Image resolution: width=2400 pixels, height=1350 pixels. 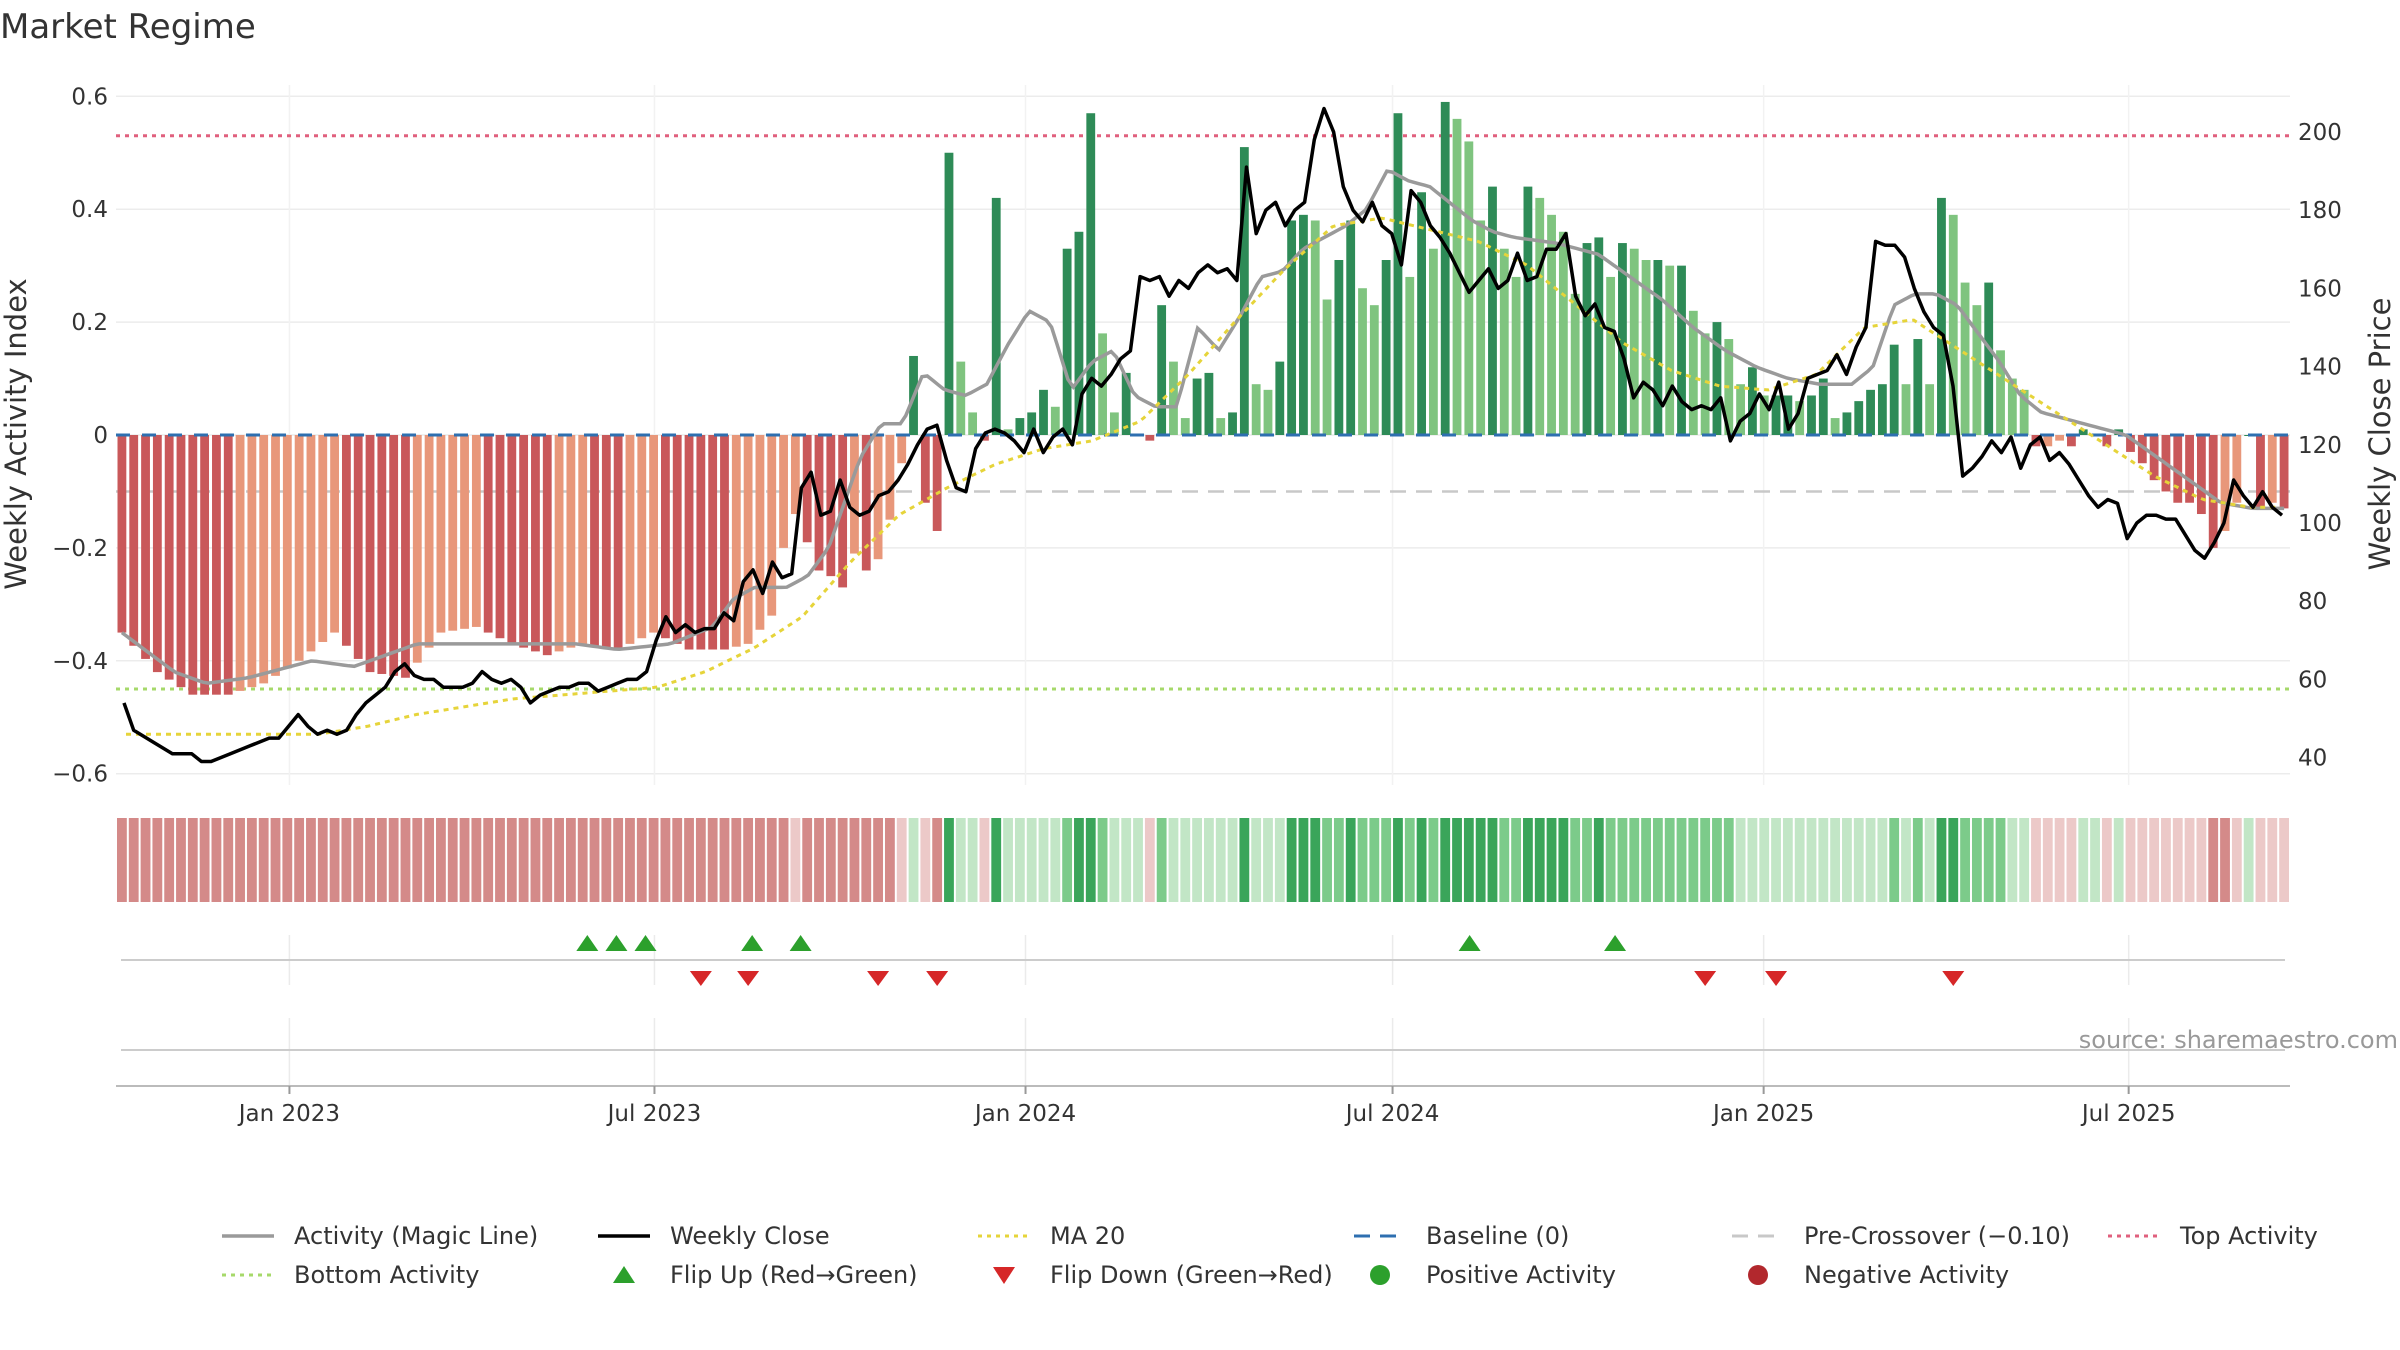 What do you see at coordinates (1906, 1275) in the screenshot?
I see `legend-label: Negative Activity` at bounding box center [1906, 1275].